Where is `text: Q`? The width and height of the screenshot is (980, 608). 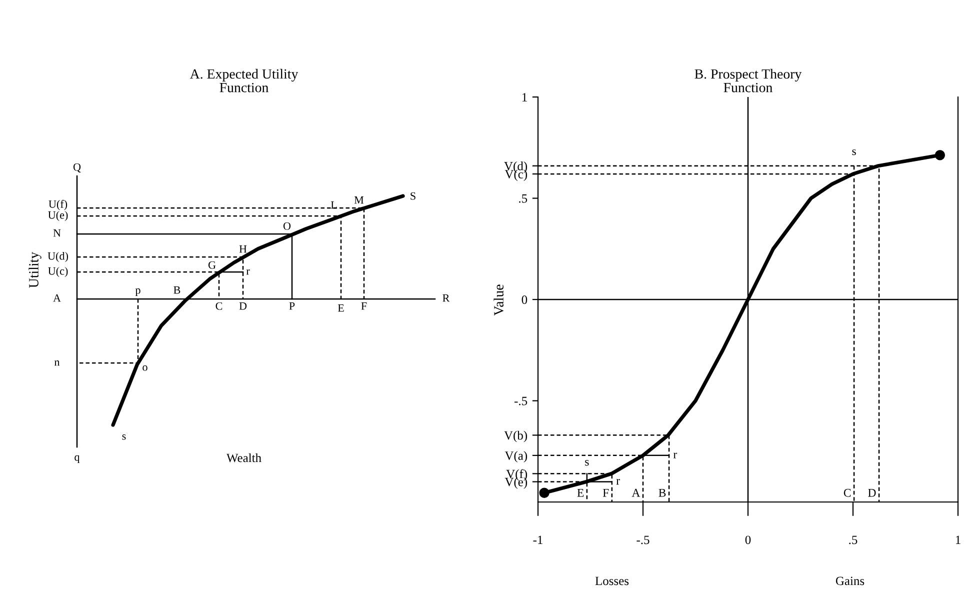
text: Q is located at coordinates (77, 167).